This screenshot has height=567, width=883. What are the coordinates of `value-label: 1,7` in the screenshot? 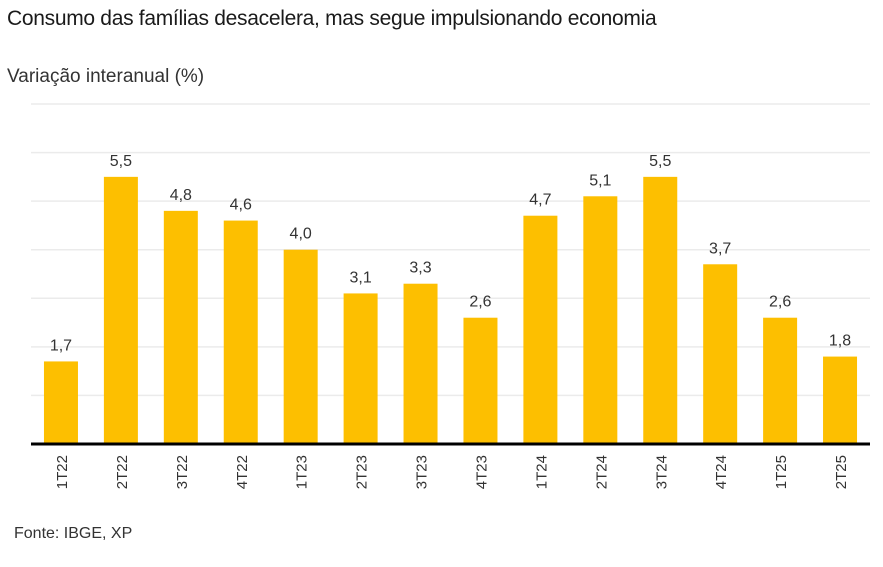 It's located at (61, 345).